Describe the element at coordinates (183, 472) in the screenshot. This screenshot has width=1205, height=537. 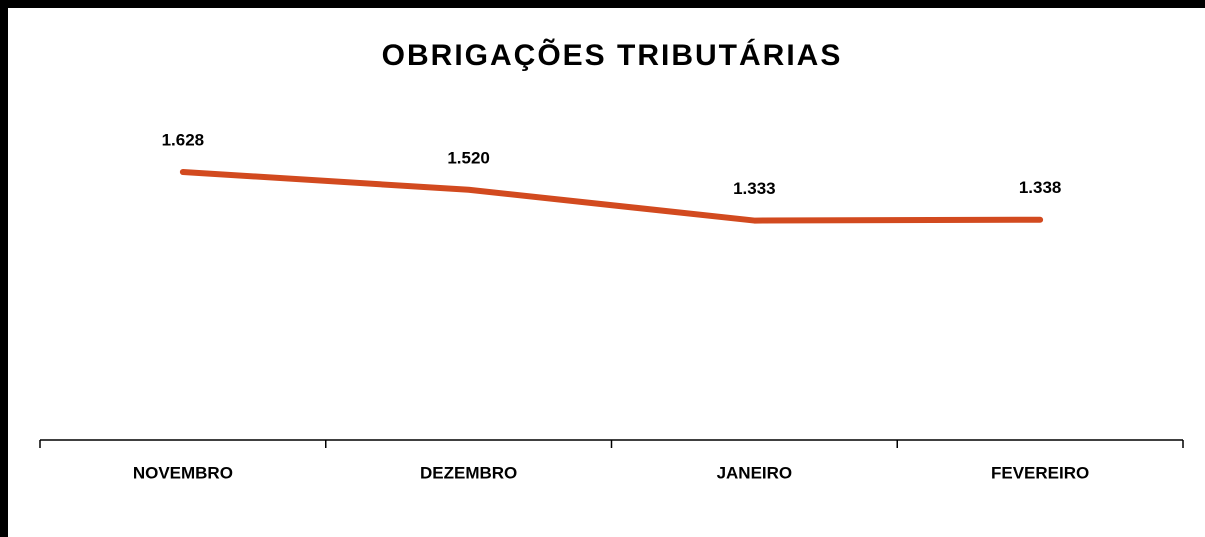
I see `x-tick-label: NOVEMBRO` at that location.